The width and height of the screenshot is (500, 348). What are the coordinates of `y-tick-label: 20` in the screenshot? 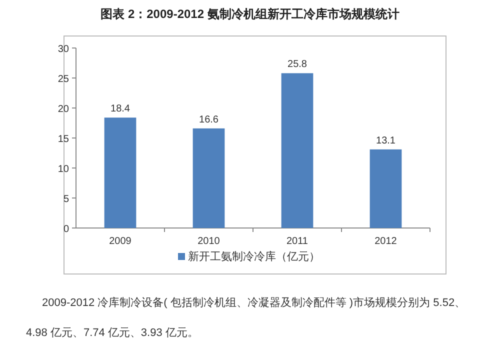 It's located at (64, 109).